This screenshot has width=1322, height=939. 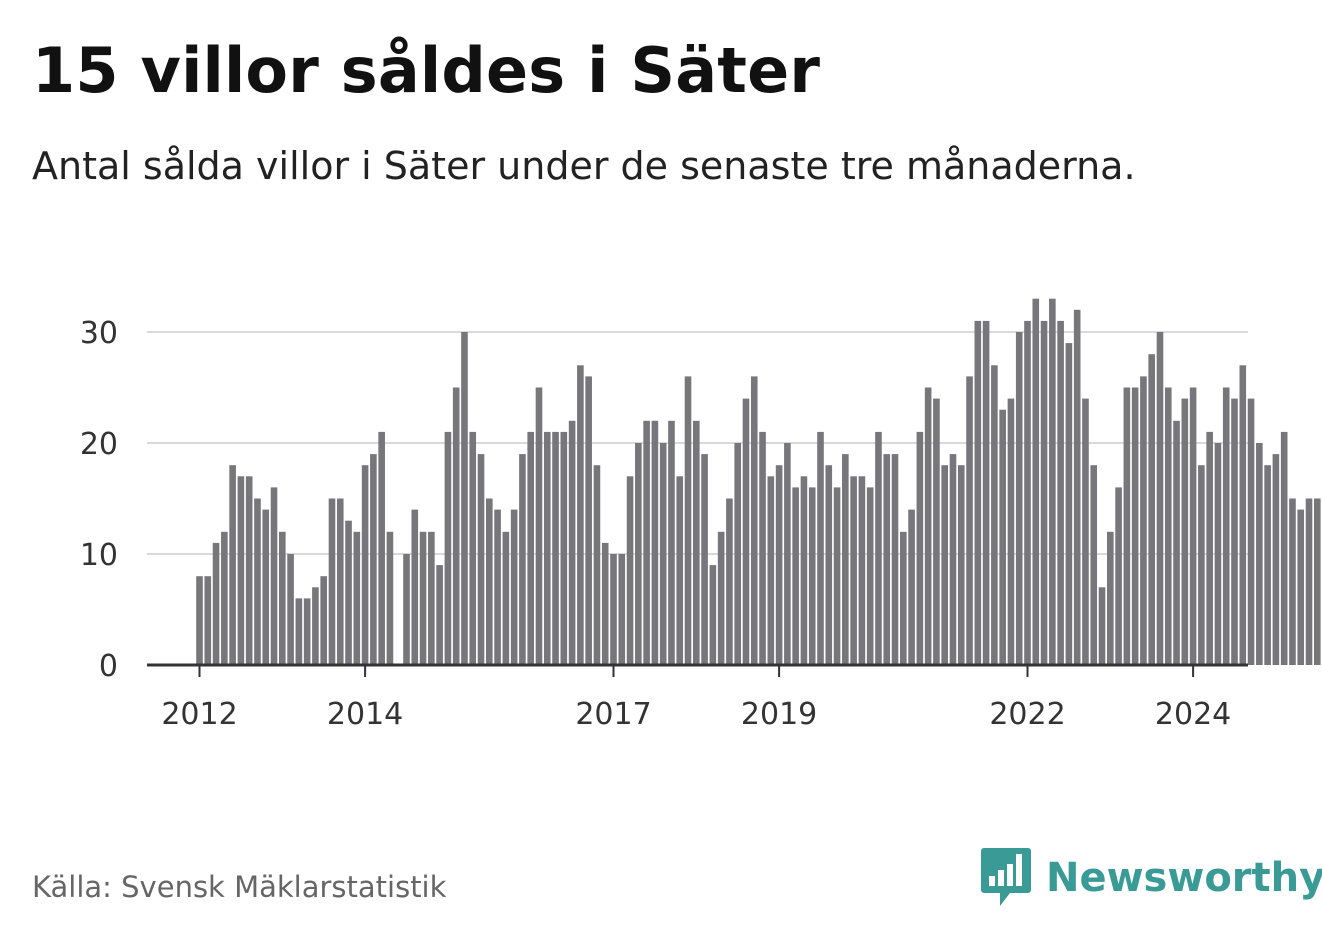 I want to click on y-tick-label-10: 10, so click(x=99, y=555).